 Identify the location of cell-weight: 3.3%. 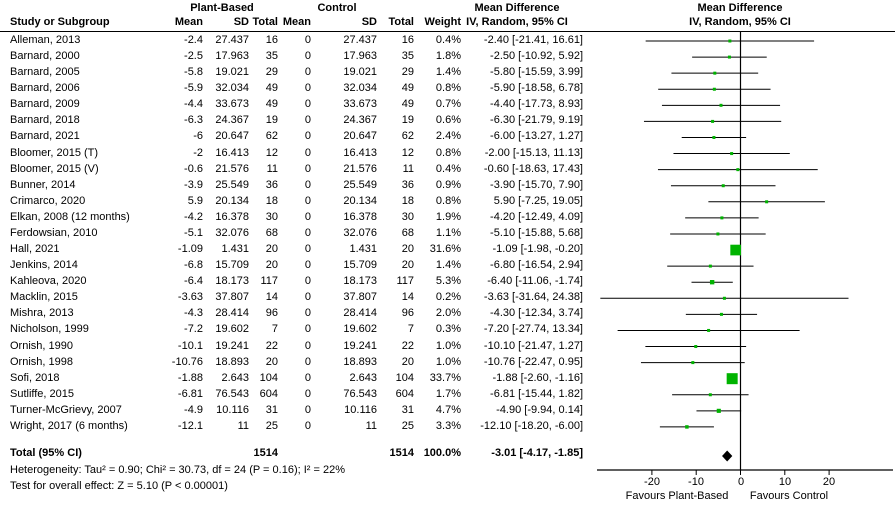
(448, 426).